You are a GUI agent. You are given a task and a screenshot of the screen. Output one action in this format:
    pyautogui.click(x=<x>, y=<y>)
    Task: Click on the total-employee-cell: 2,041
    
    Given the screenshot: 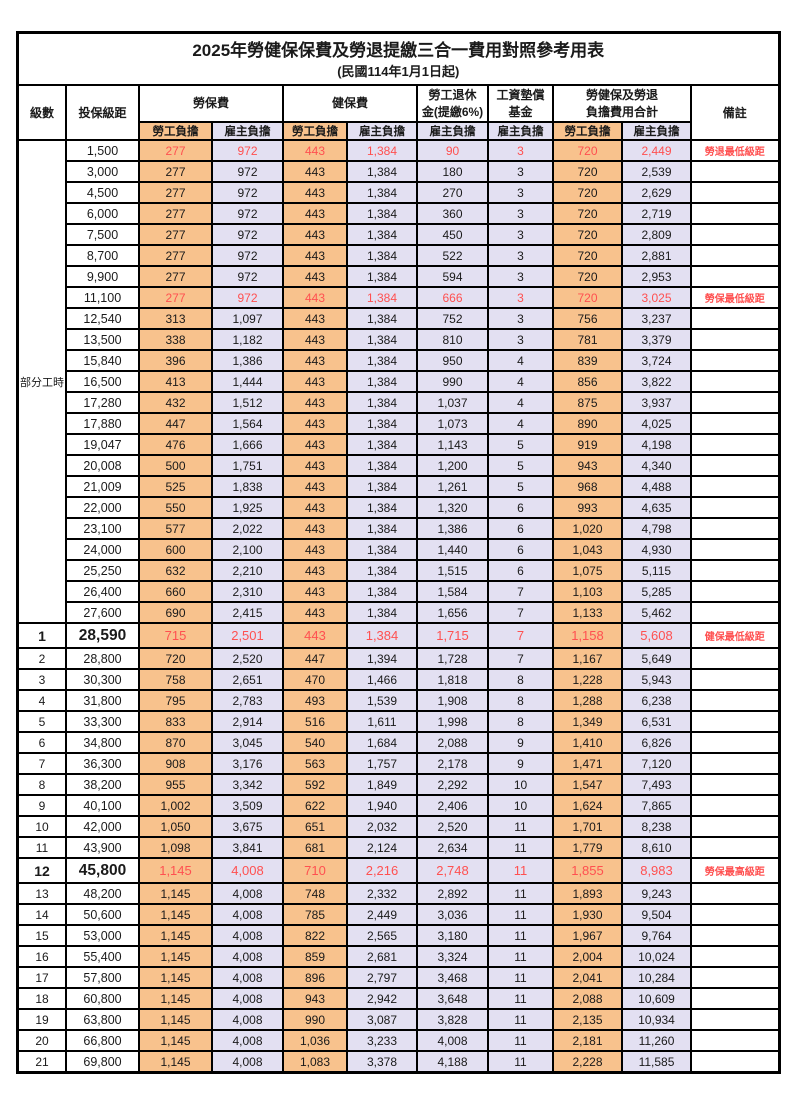 What is the action you would take?
    pyautogui.click(x=587, y=977)
    